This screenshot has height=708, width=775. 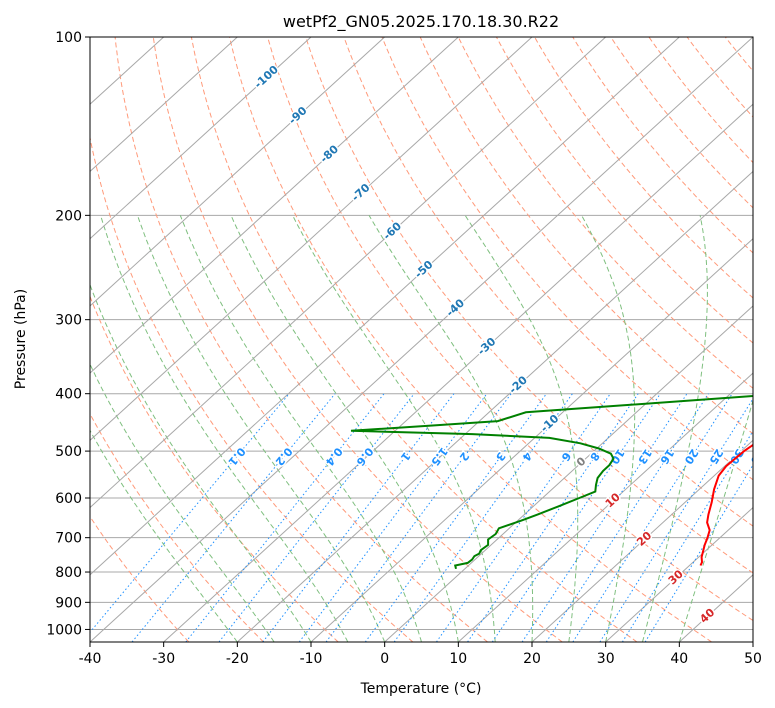 I want to click on mixing-ratio-label: 4, so click(x=526, y=457).